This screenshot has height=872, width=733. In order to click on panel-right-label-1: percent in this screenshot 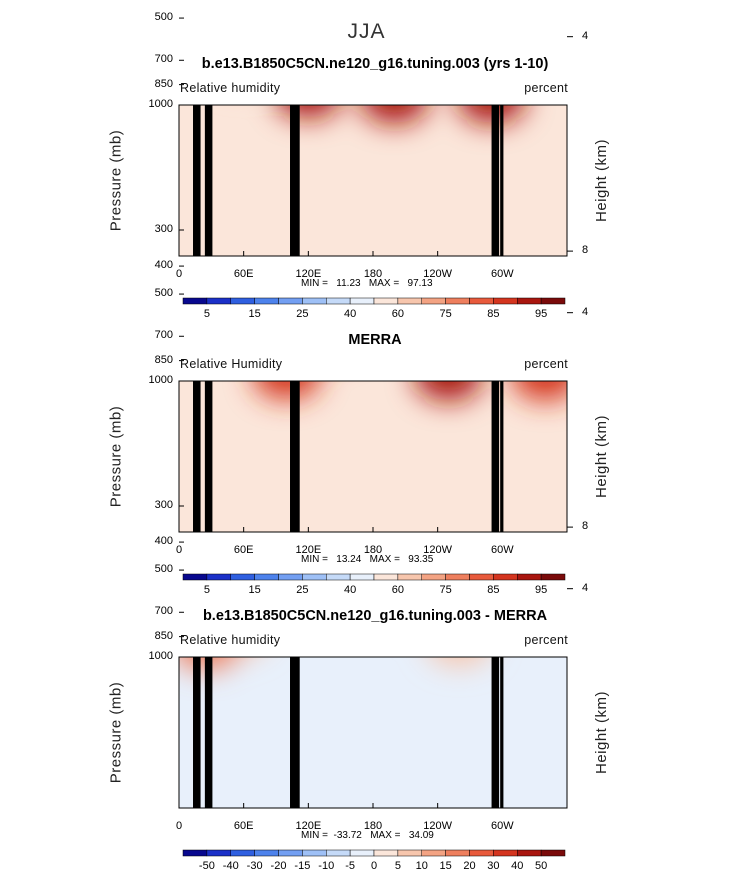, I will do `click(546, 88)`.